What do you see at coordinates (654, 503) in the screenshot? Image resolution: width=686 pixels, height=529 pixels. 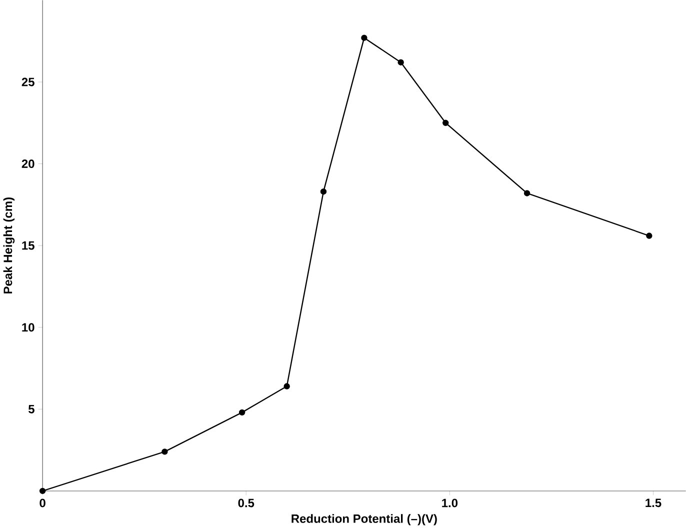 I see `x-tick-label: 1.5` at bounding box center [654, 503].